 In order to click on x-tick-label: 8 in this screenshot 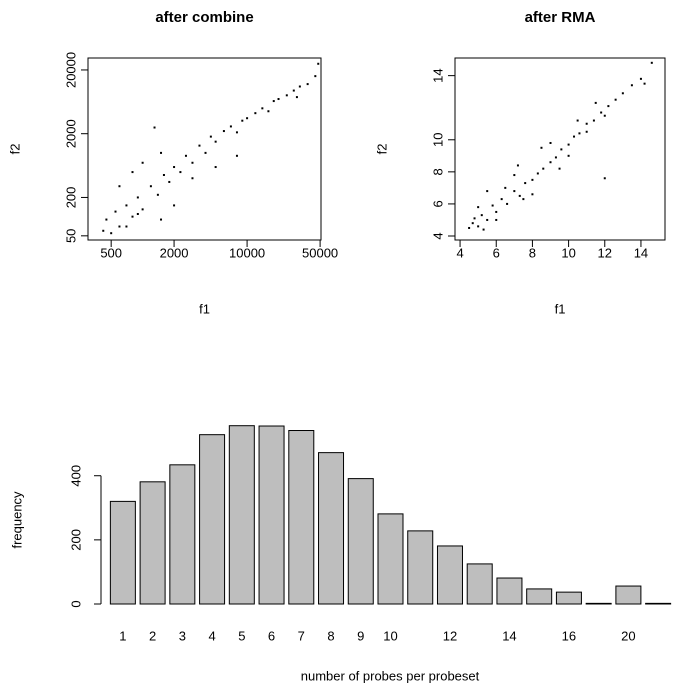, I will do `click(330, 635)`.